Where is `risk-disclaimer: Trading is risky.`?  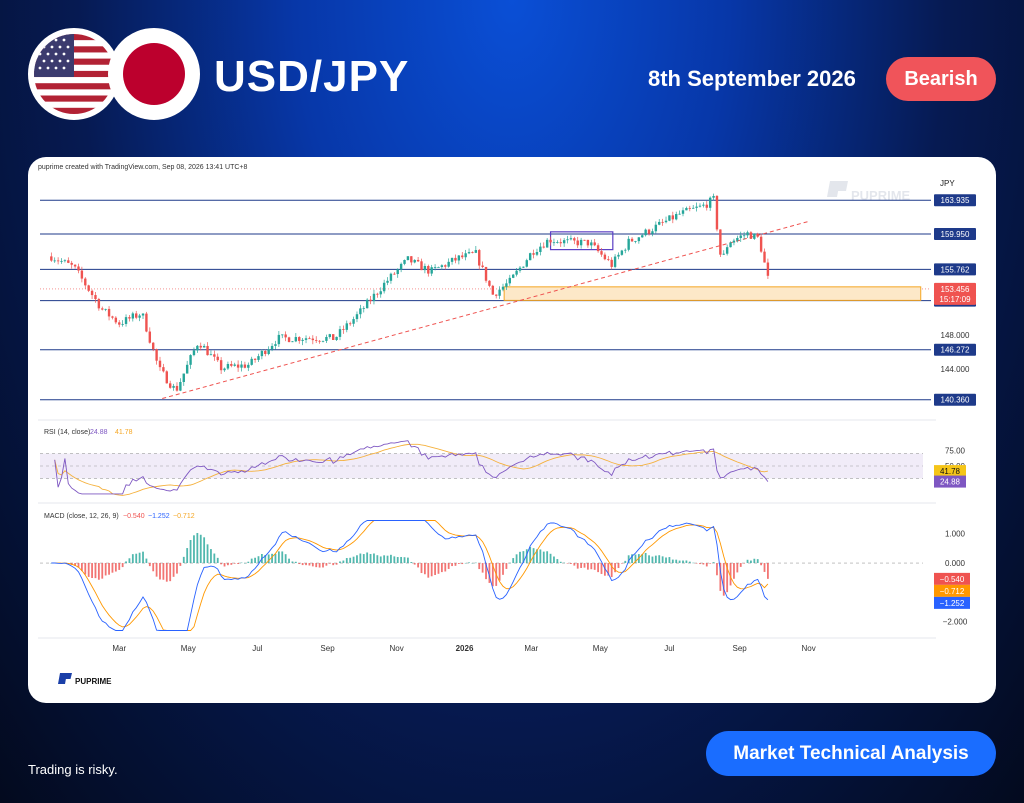
risk-disclaimer: Trading is risky. is located at coordinates (73, 769).